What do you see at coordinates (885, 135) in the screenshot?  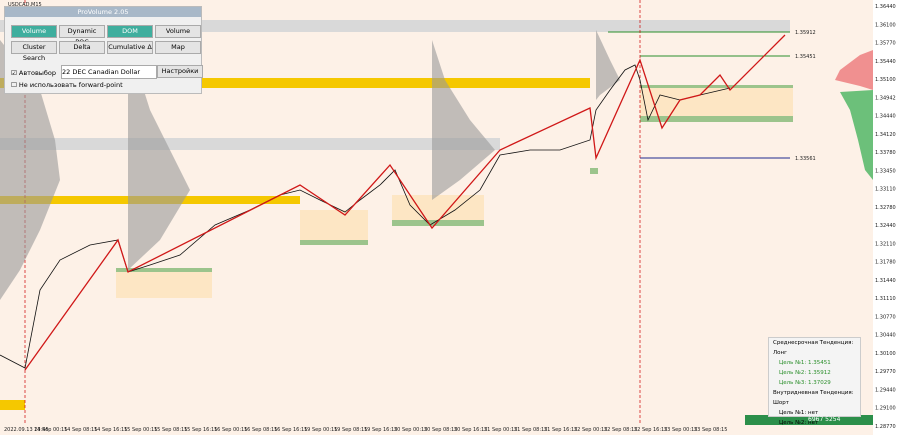 I see `price-label: 1.34120` at bounding box center [885, 135].